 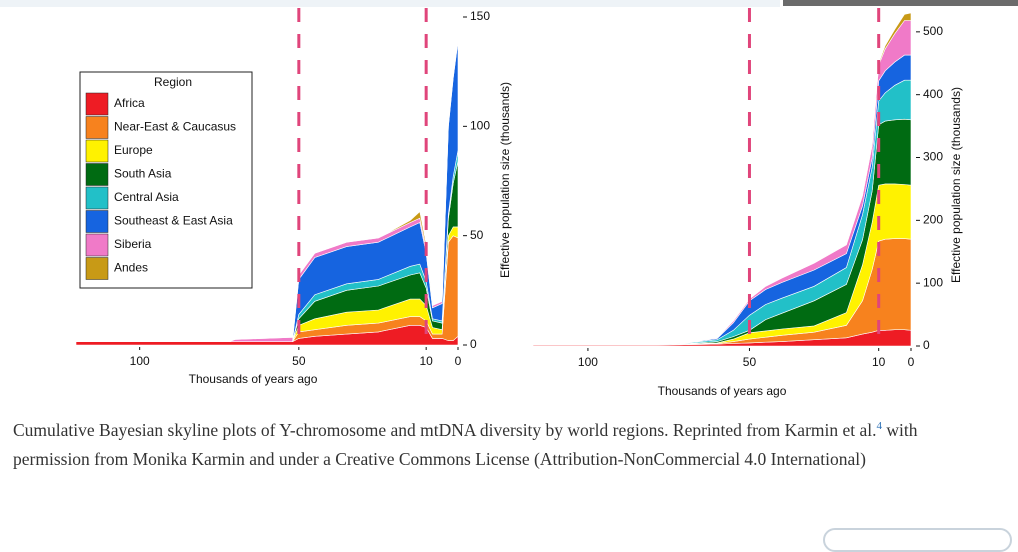 I want to click on legend-label: Central Asia, so click(x=146, y=197).